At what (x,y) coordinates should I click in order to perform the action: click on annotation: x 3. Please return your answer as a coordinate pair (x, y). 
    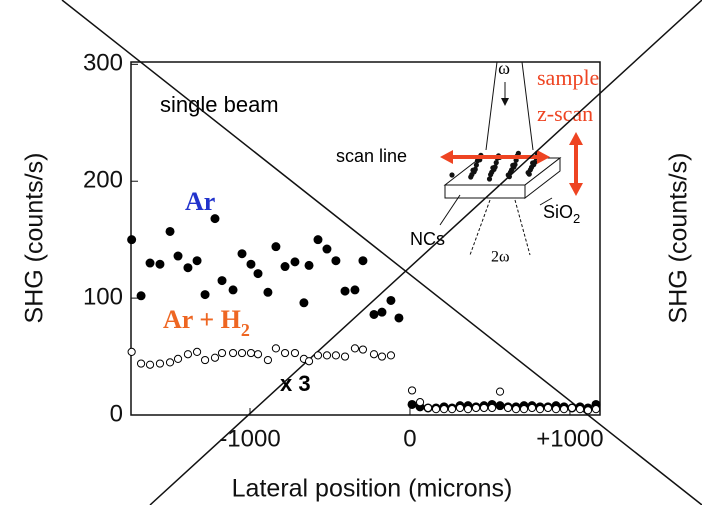
    Looking at the image, I should click on (295, 383).